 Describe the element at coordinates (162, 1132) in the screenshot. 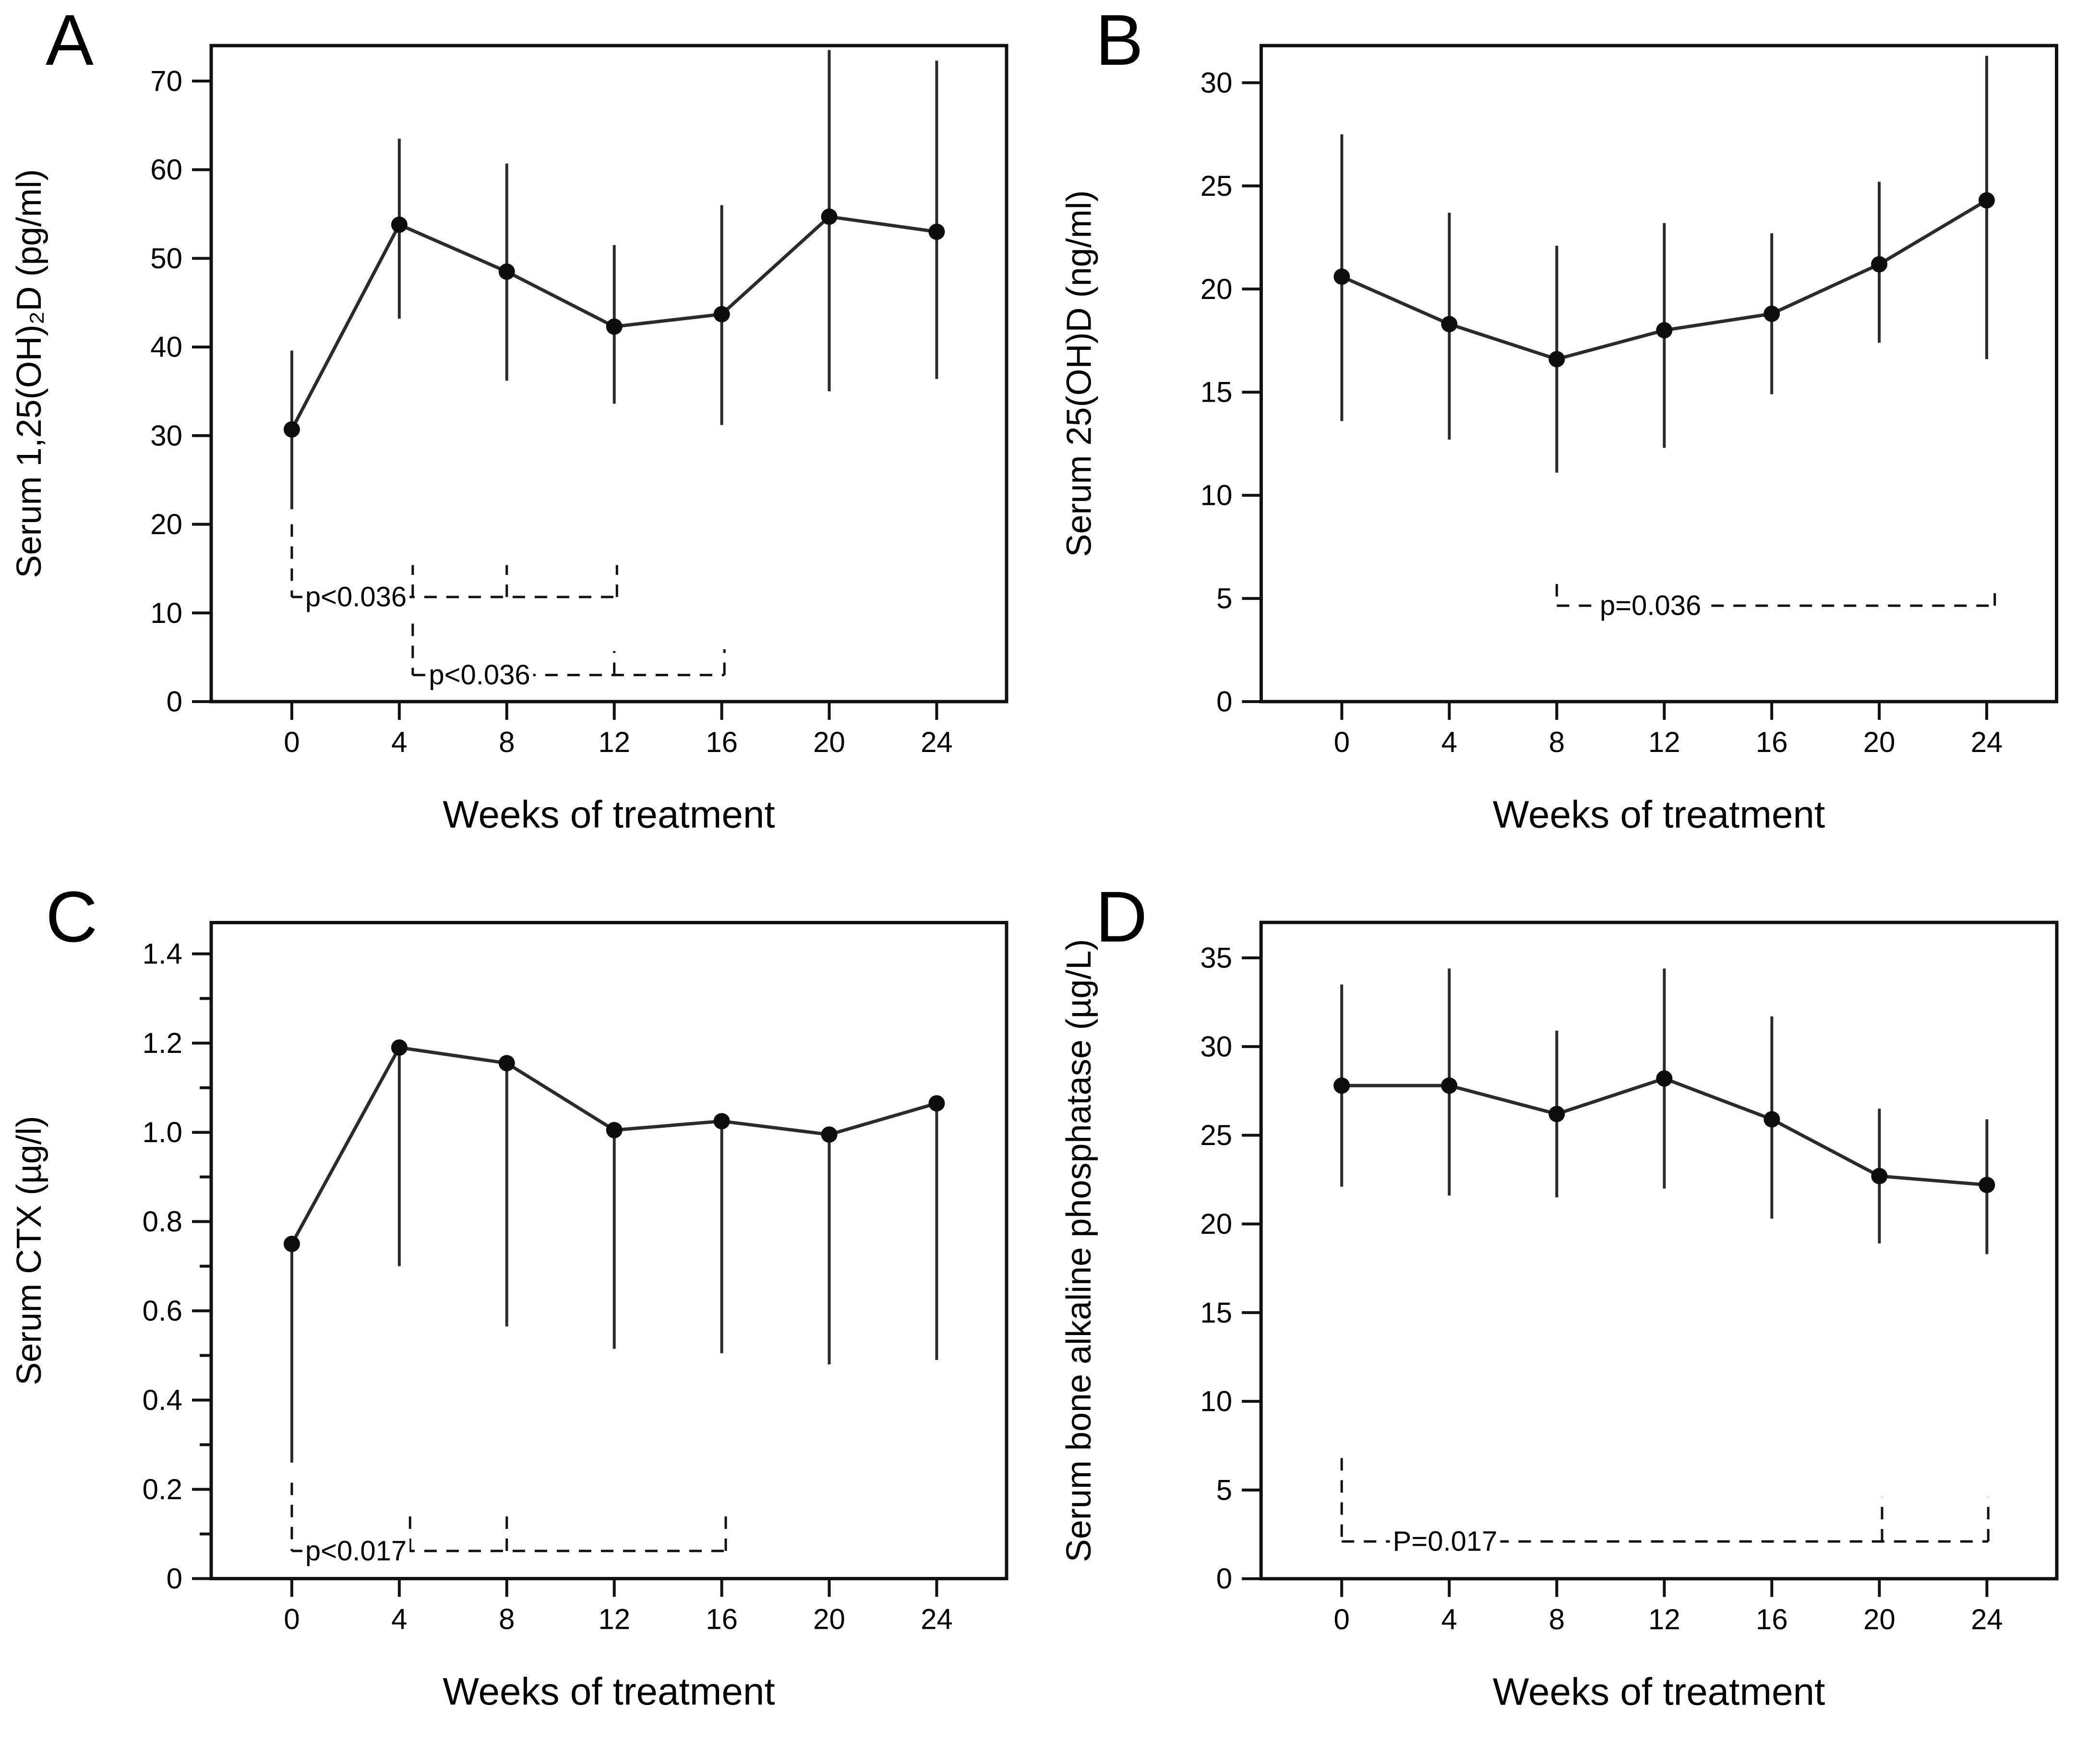

I see `y-tick-label: 1.0` at that location.